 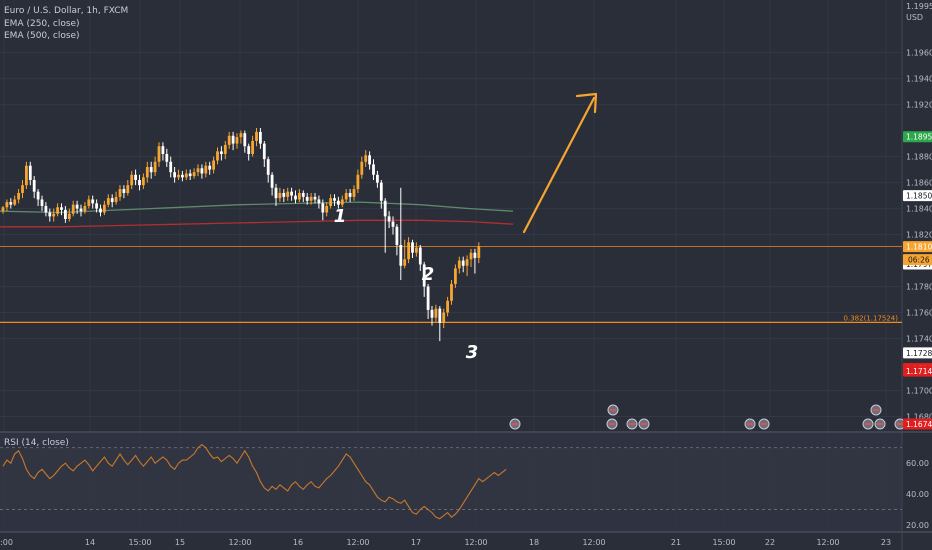 I want to click on price-marker: 1.18953, so click(x=917, y=137).